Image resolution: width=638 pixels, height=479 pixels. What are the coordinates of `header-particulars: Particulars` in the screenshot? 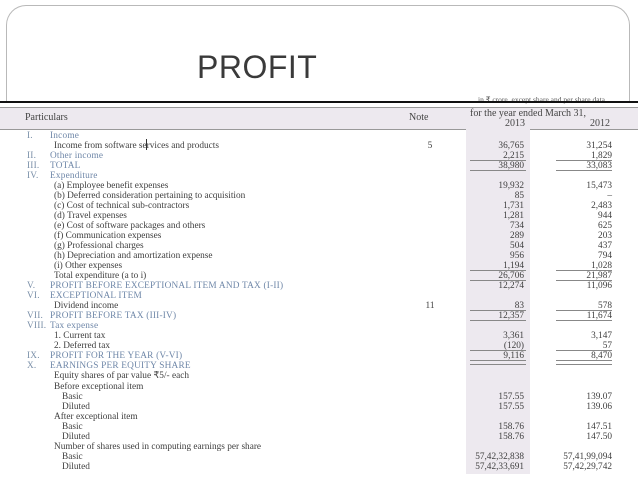 It's located at (46, 117).